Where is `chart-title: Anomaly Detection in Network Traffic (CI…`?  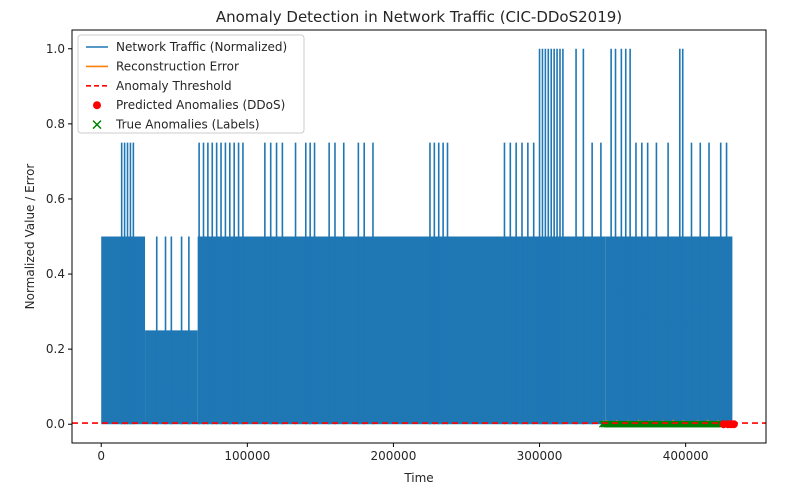 chart-title: Anomaly Detection in Network Traffic (CI… is located at coordinates (419, 17).